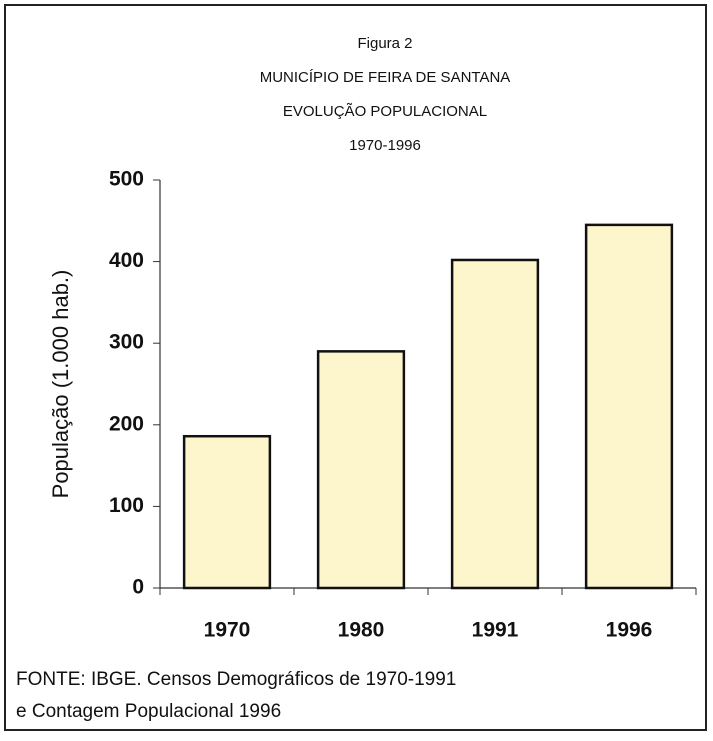 Image resolution: width=713 pixels, height=741 pixels. Describe the element at coordinates (126, 423) in the screenshot. I see `y-tick-label: 200` at that location.